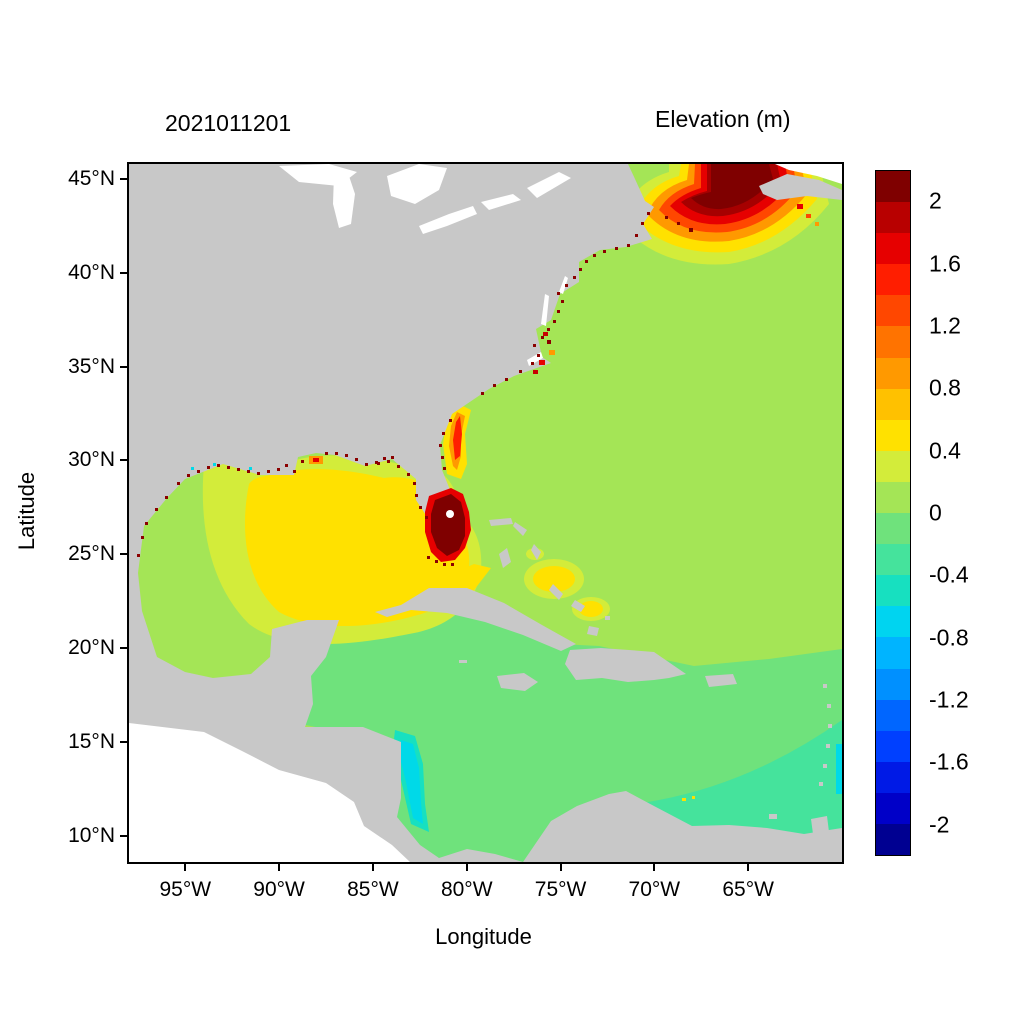 The image size is (1024, 1024). Describe the element at coordinates (91, 460) in the screenshot. I see `y-tick-label: 30°N` at that location.